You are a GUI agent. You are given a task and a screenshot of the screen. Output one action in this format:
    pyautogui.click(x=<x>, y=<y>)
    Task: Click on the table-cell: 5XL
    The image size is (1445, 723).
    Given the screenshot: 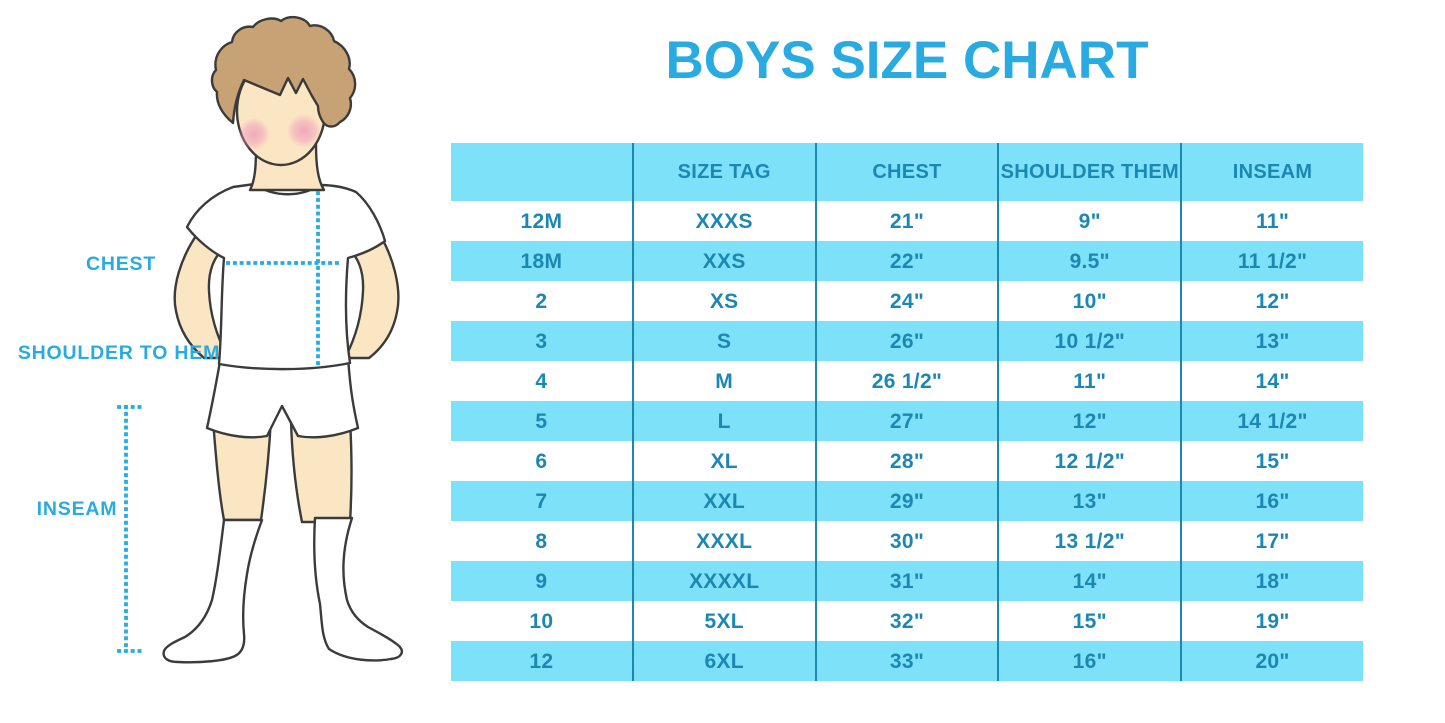 What is the action you would take?
    pyautogui.click(x=723, y=621)
    